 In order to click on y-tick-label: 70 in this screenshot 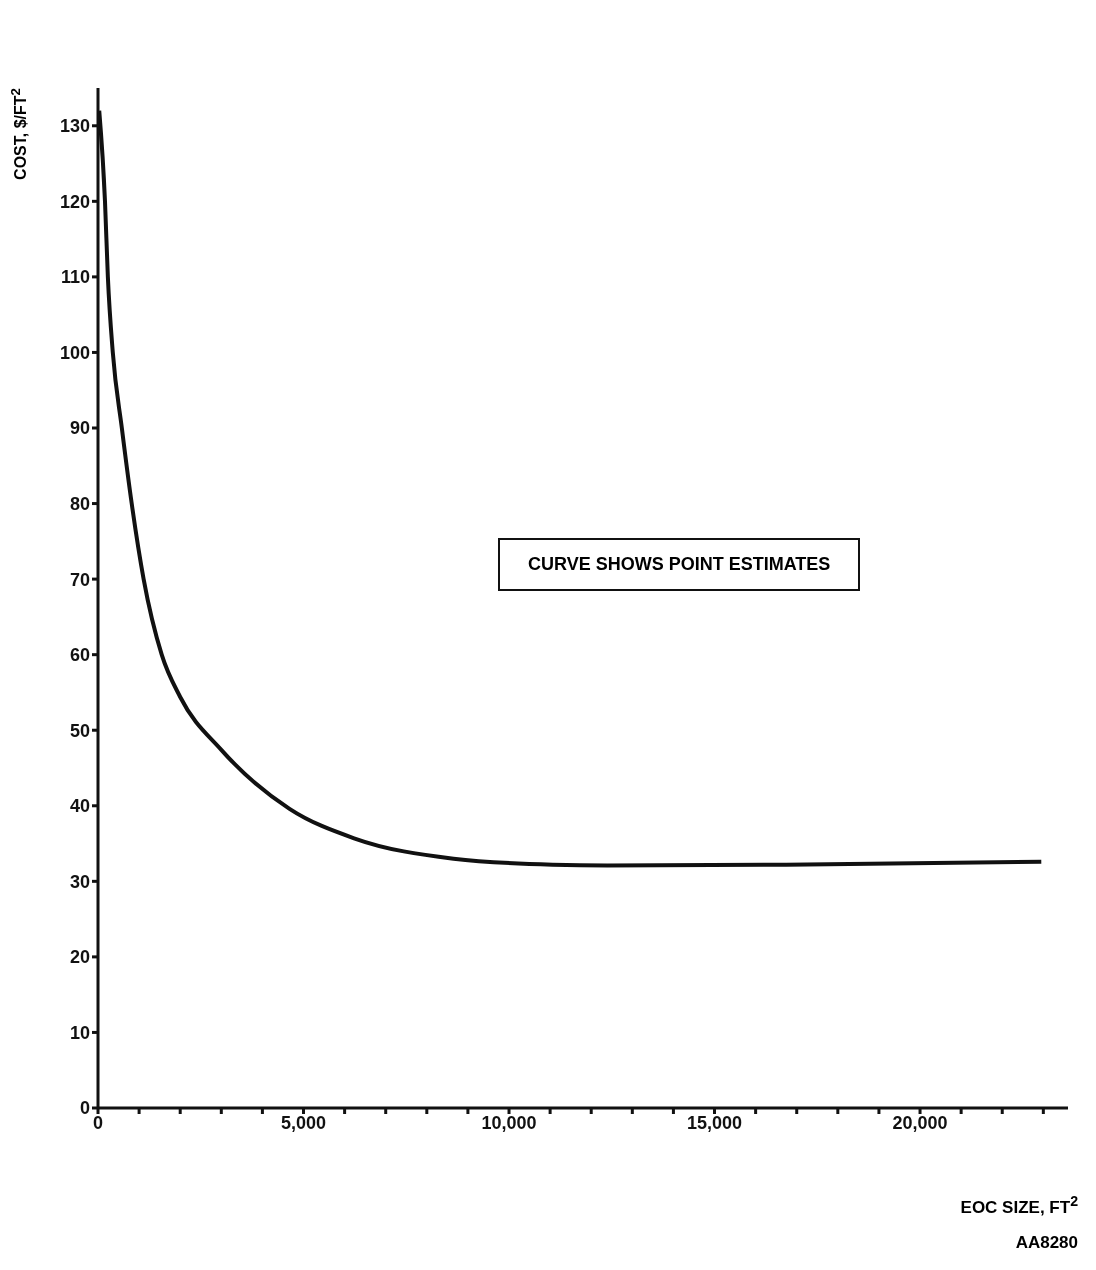, I will do `click(79, 579)`.